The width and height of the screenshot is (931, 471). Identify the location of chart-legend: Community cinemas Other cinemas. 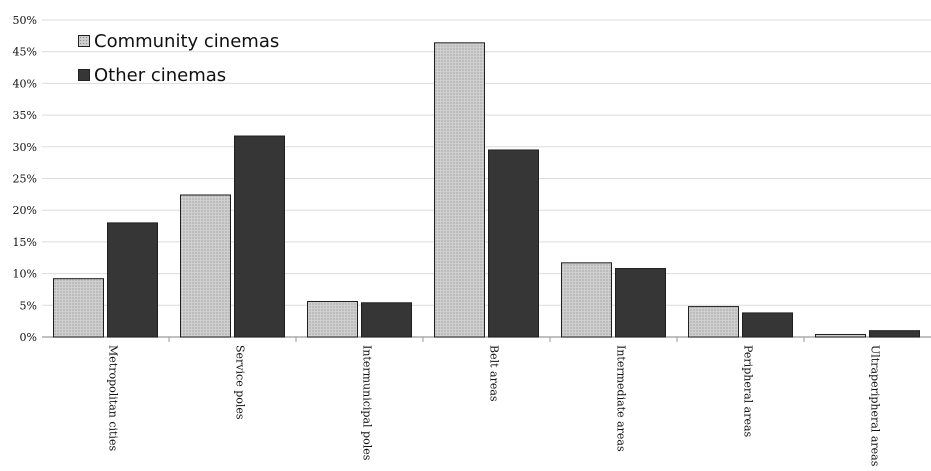
(178, 58).